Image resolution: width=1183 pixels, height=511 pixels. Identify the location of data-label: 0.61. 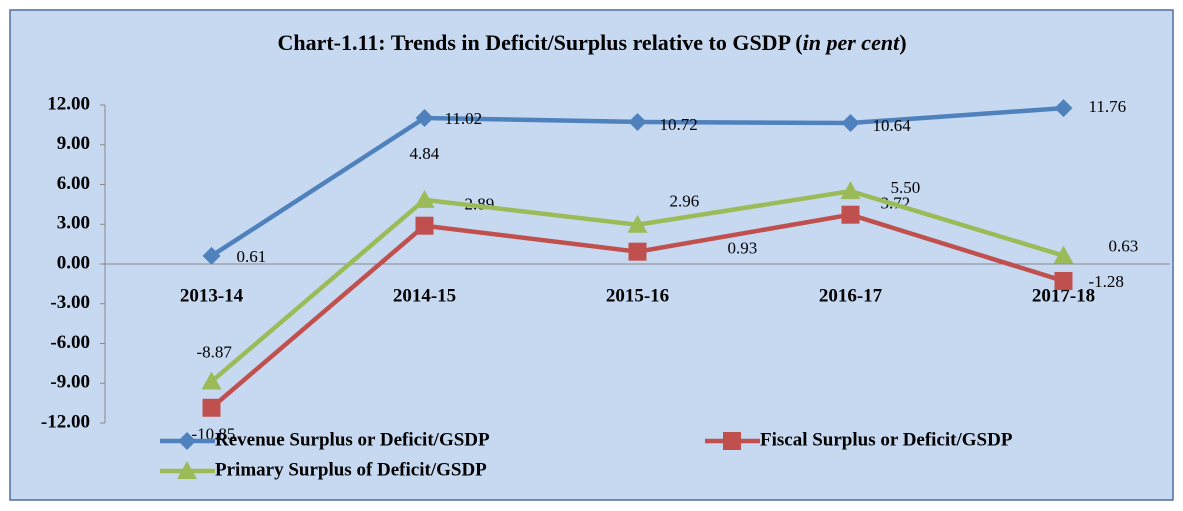
(252, 256).